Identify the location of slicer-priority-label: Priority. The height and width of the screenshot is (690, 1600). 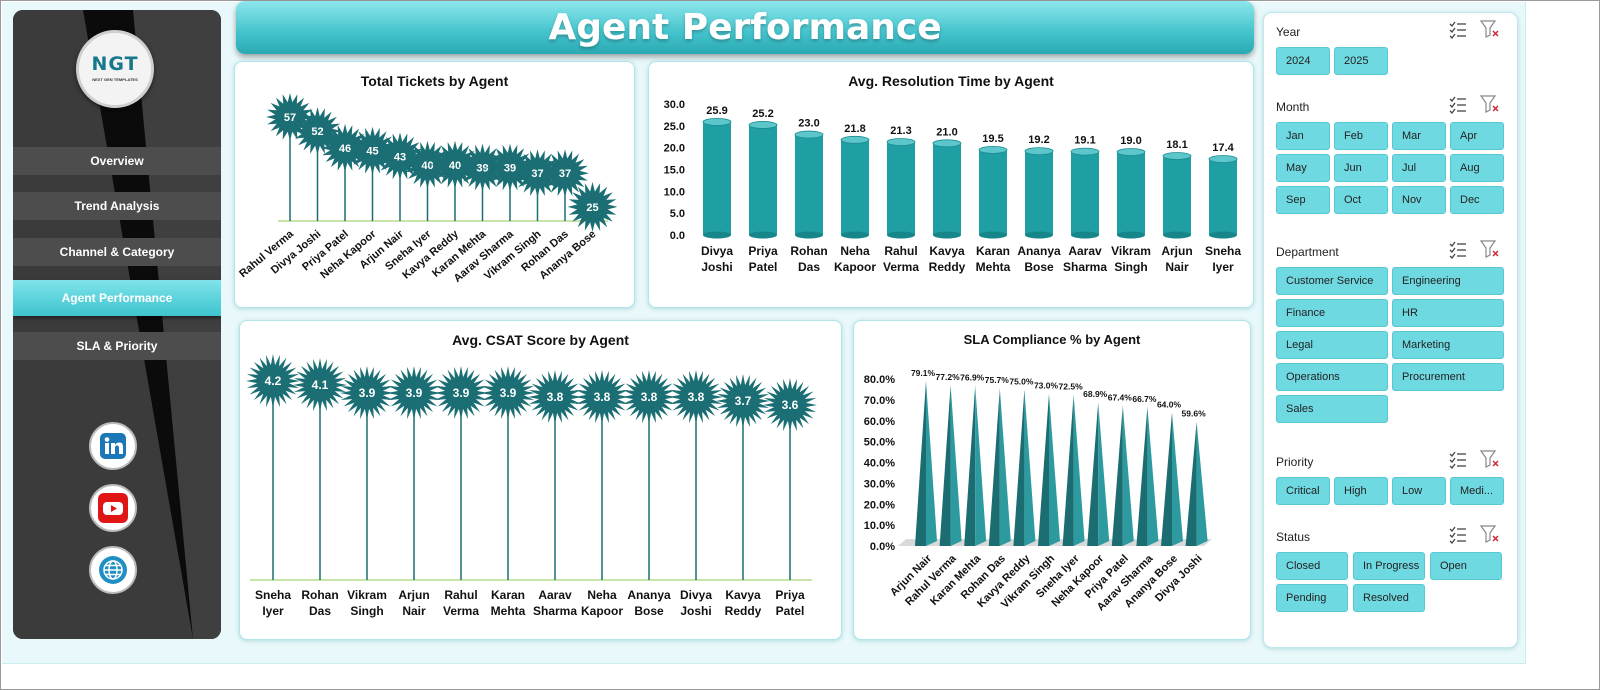
(1295, 462).